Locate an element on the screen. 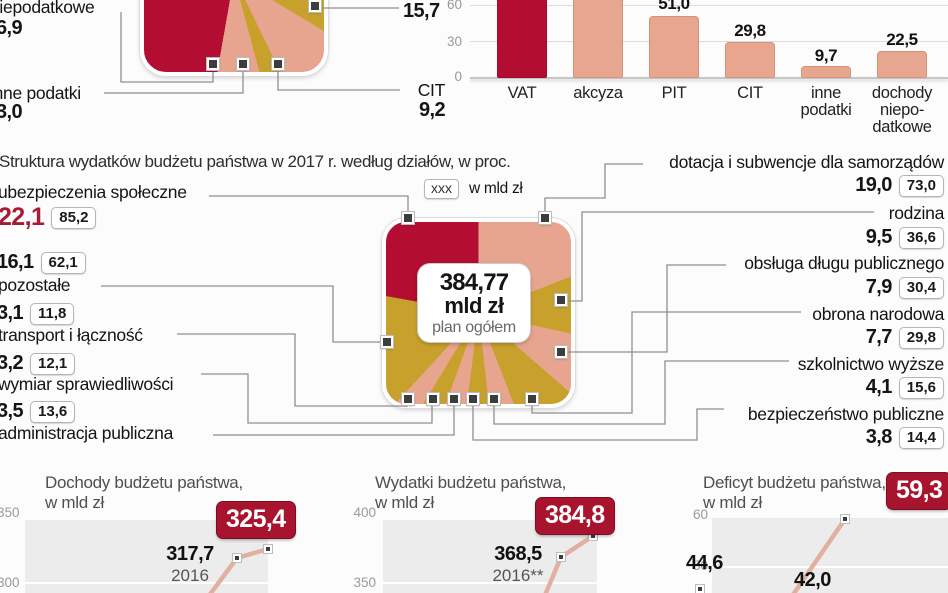 Image resolution: width=948 pixels, height=593 pixels. dochody-ytick-300: 300 is located at coordinates (10, 582).